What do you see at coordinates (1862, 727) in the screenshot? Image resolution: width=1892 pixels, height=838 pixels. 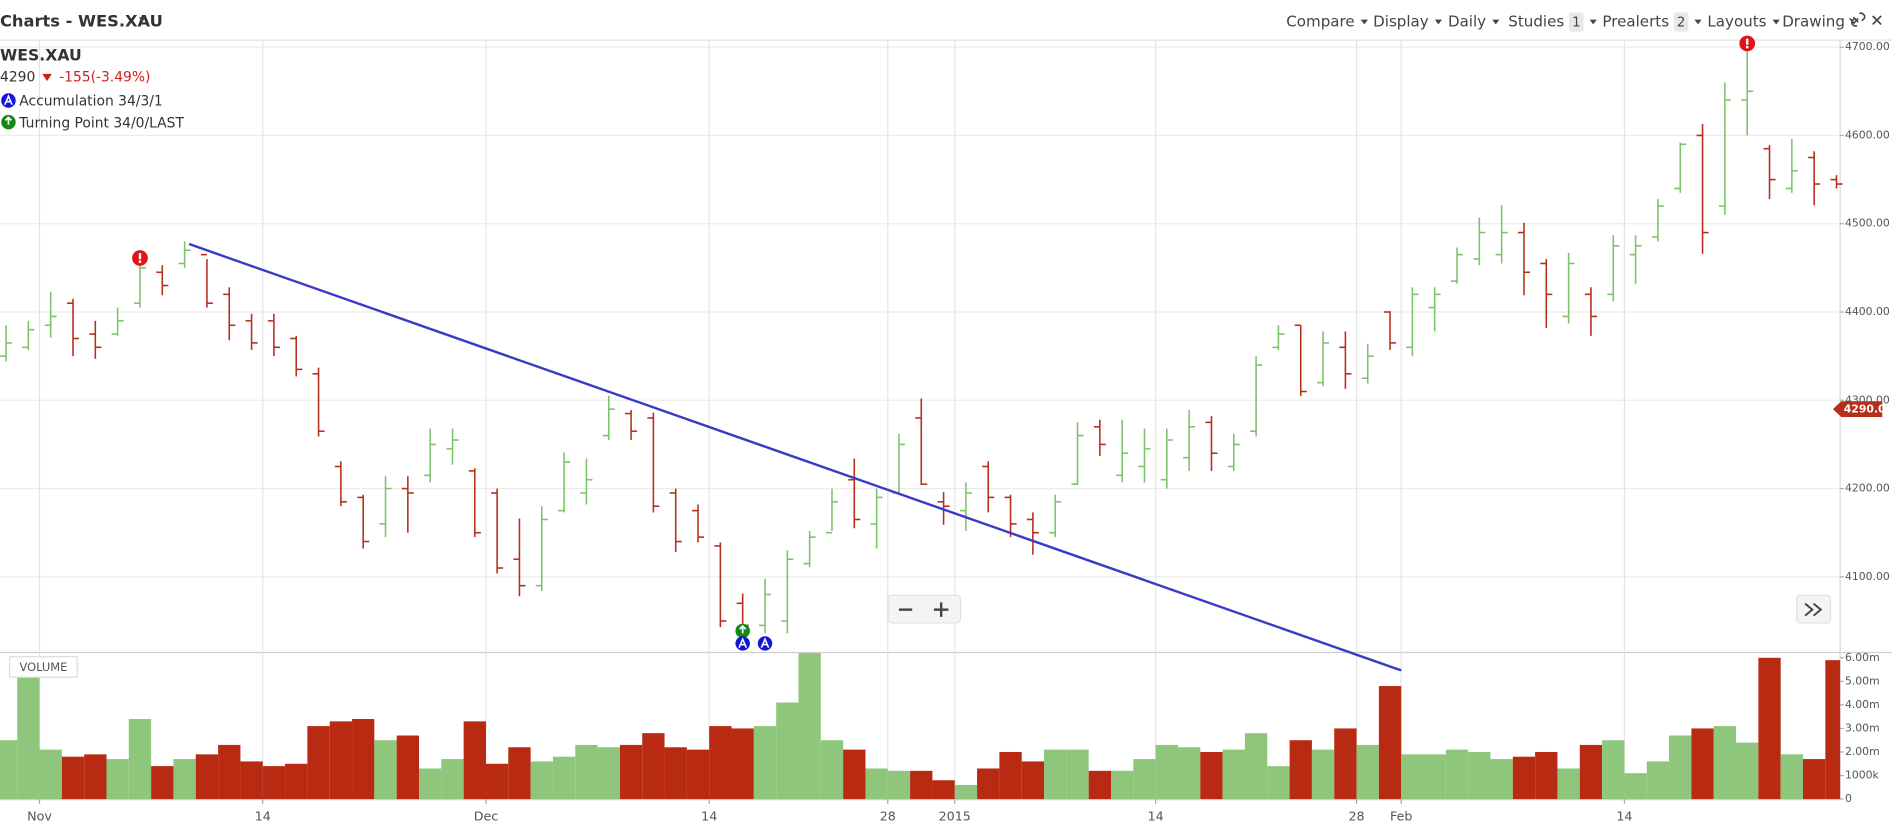 I see `y-tick-label: 3.00m` at bounding box center [1862, 727].